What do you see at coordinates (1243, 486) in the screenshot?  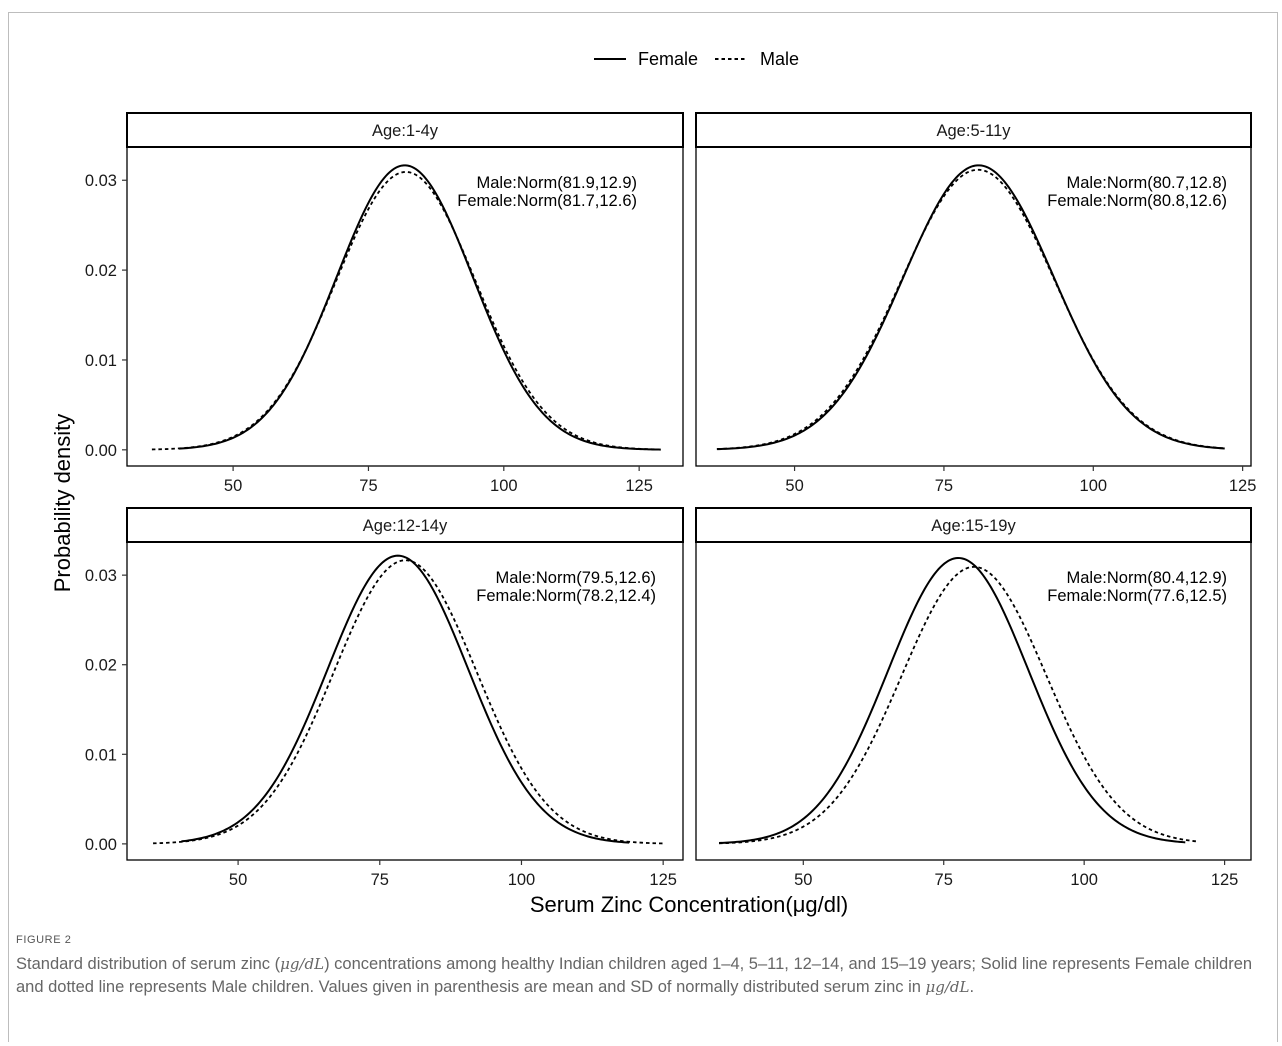 I see `panel-2-xtick-label: 125` at bounding box center [1243, 486].